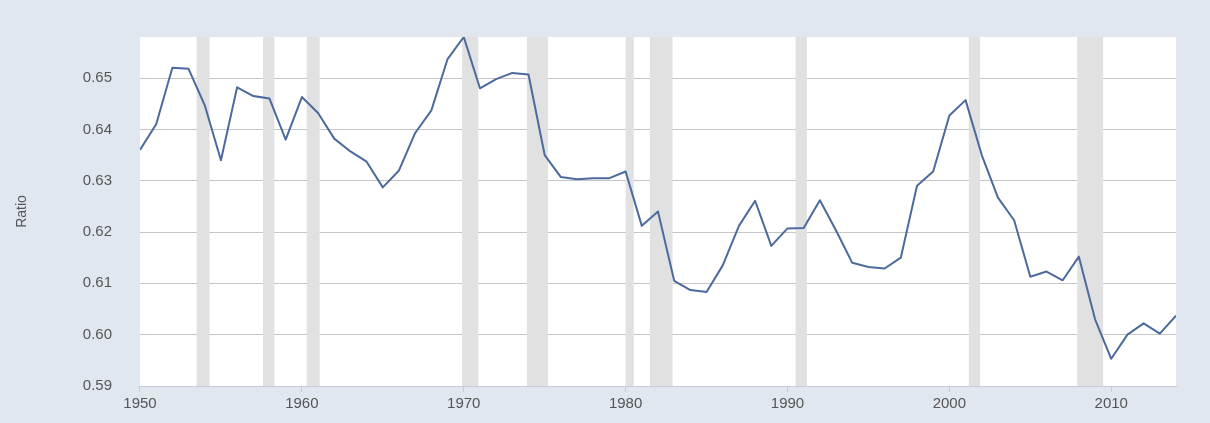 The height and width of the screenshot is (423, 1210). I want to click on y-tick-label: 0.65, so click(97, 77).